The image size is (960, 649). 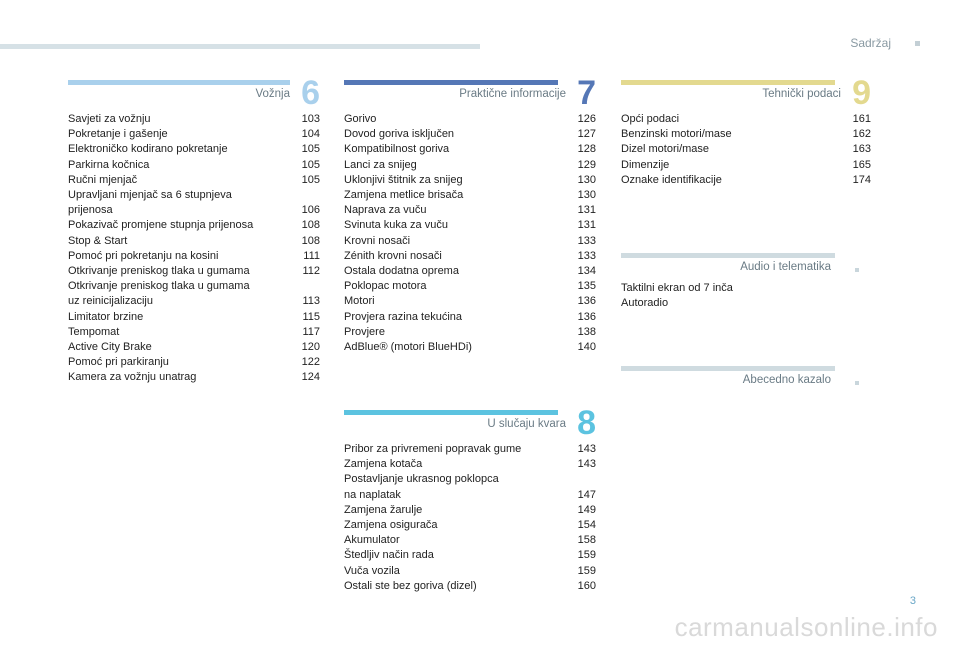 I want to click on toc-entry: Akumulator 158, so click(x=470, y=540).